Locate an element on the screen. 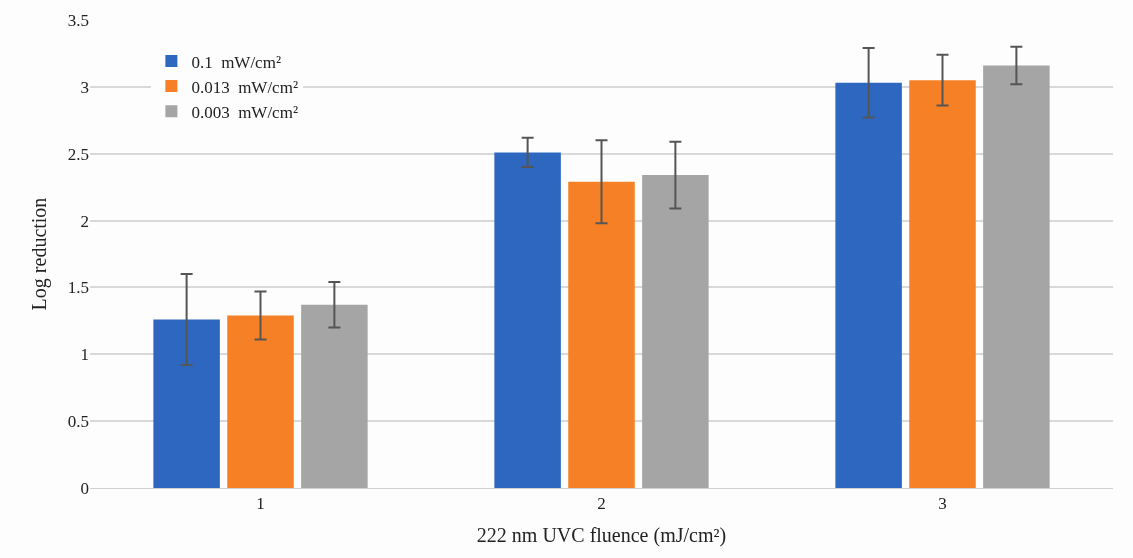  x-tick-label: 3 is located at coordinates (942, 504).